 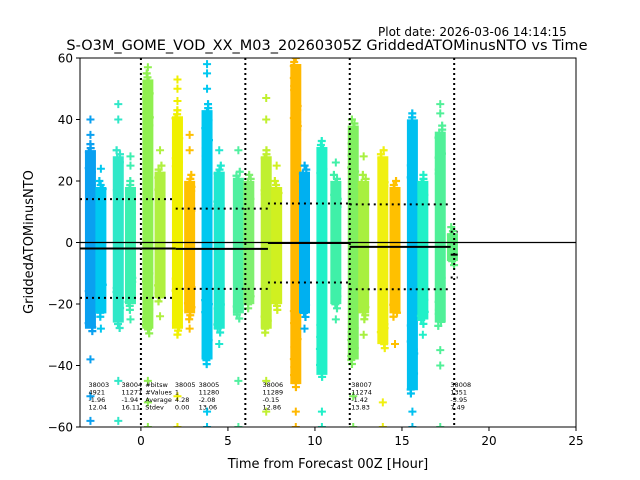 I want to click on annotation-text: 11289, so click(x=272, y=393).